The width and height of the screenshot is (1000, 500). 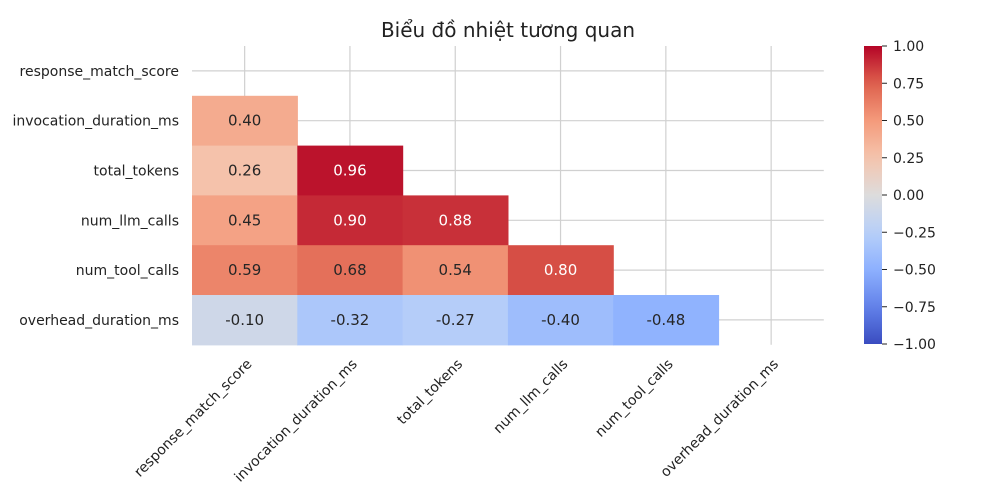 I want to click on cell-value-label: 0.88, so click(x=455, y=220).